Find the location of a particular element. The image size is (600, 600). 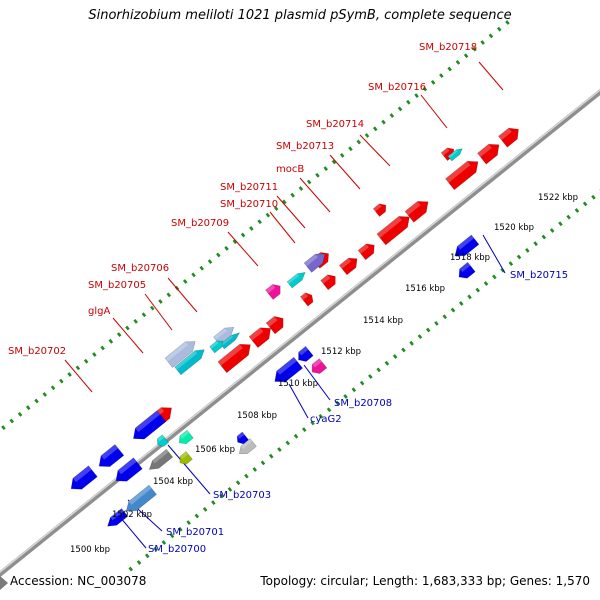

gene-label: SM_b20703 is located at coordinates (242, 495).